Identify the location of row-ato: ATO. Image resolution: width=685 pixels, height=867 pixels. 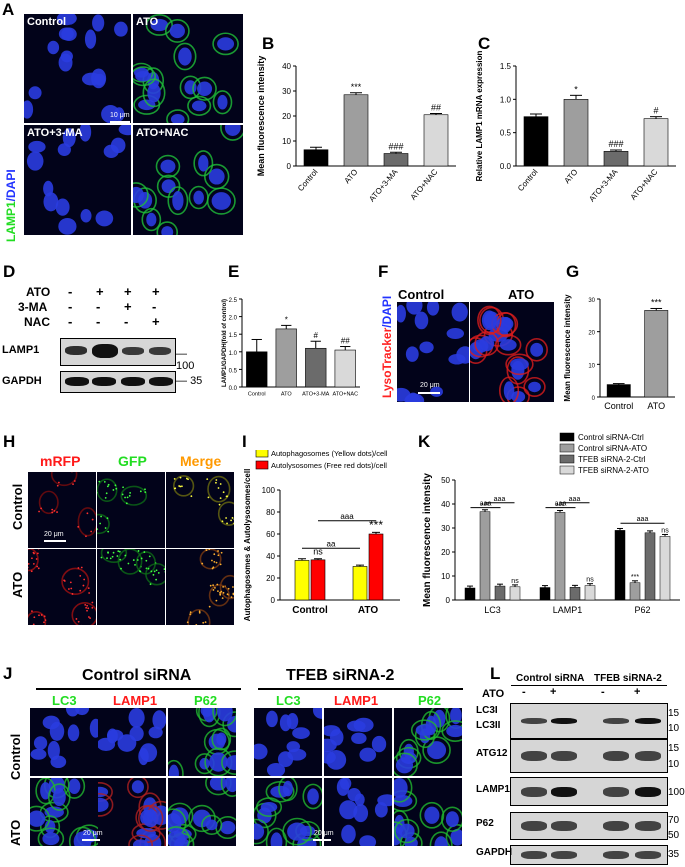
(15, 832).